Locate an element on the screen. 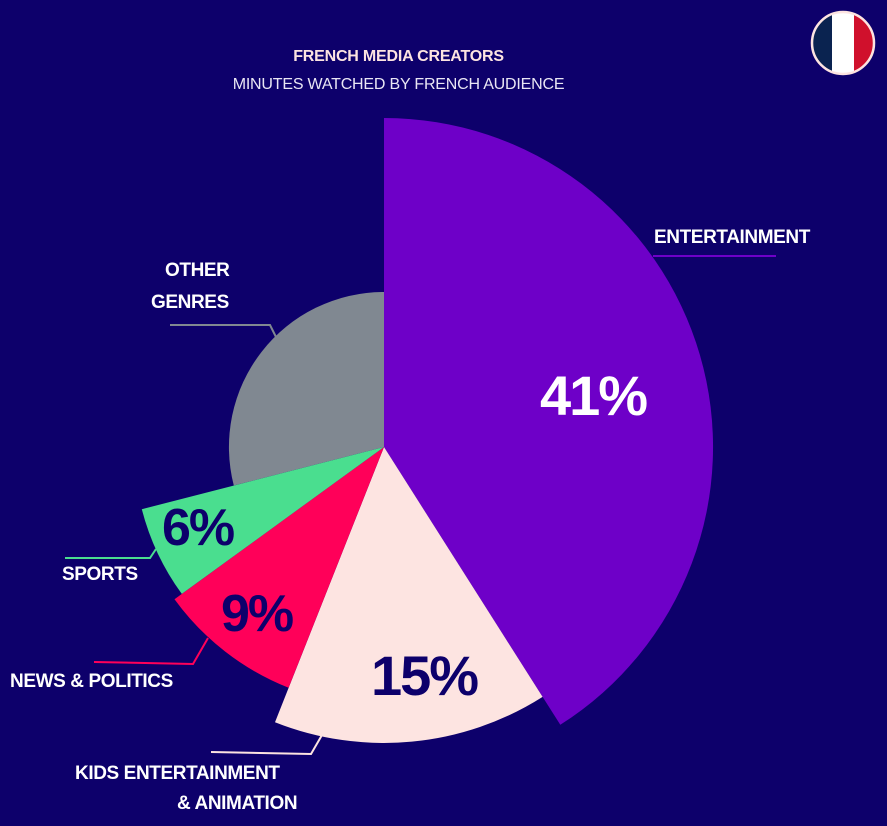 The height and width of the screenshot is (826, 887). pct-sports: 6% is located at coordinates (198, 528).